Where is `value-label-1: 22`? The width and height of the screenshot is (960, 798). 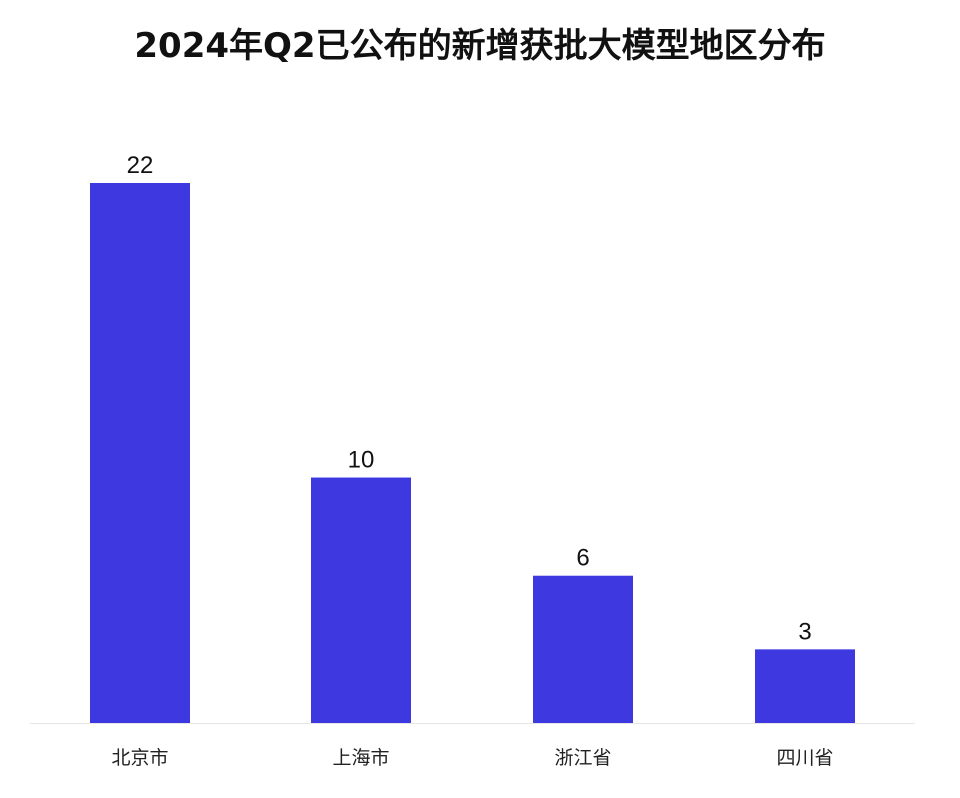 value-label-1: 22 is located at coordinates (140, 165).